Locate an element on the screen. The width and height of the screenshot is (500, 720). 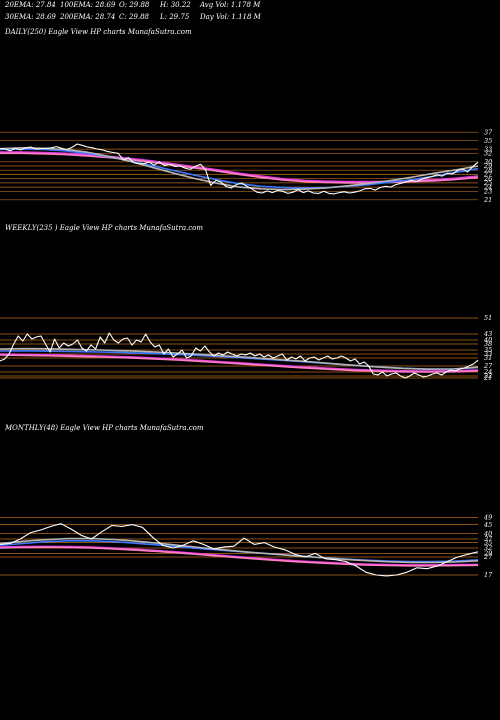
y-tick-label: 22 is located at coordinates (487, 376).